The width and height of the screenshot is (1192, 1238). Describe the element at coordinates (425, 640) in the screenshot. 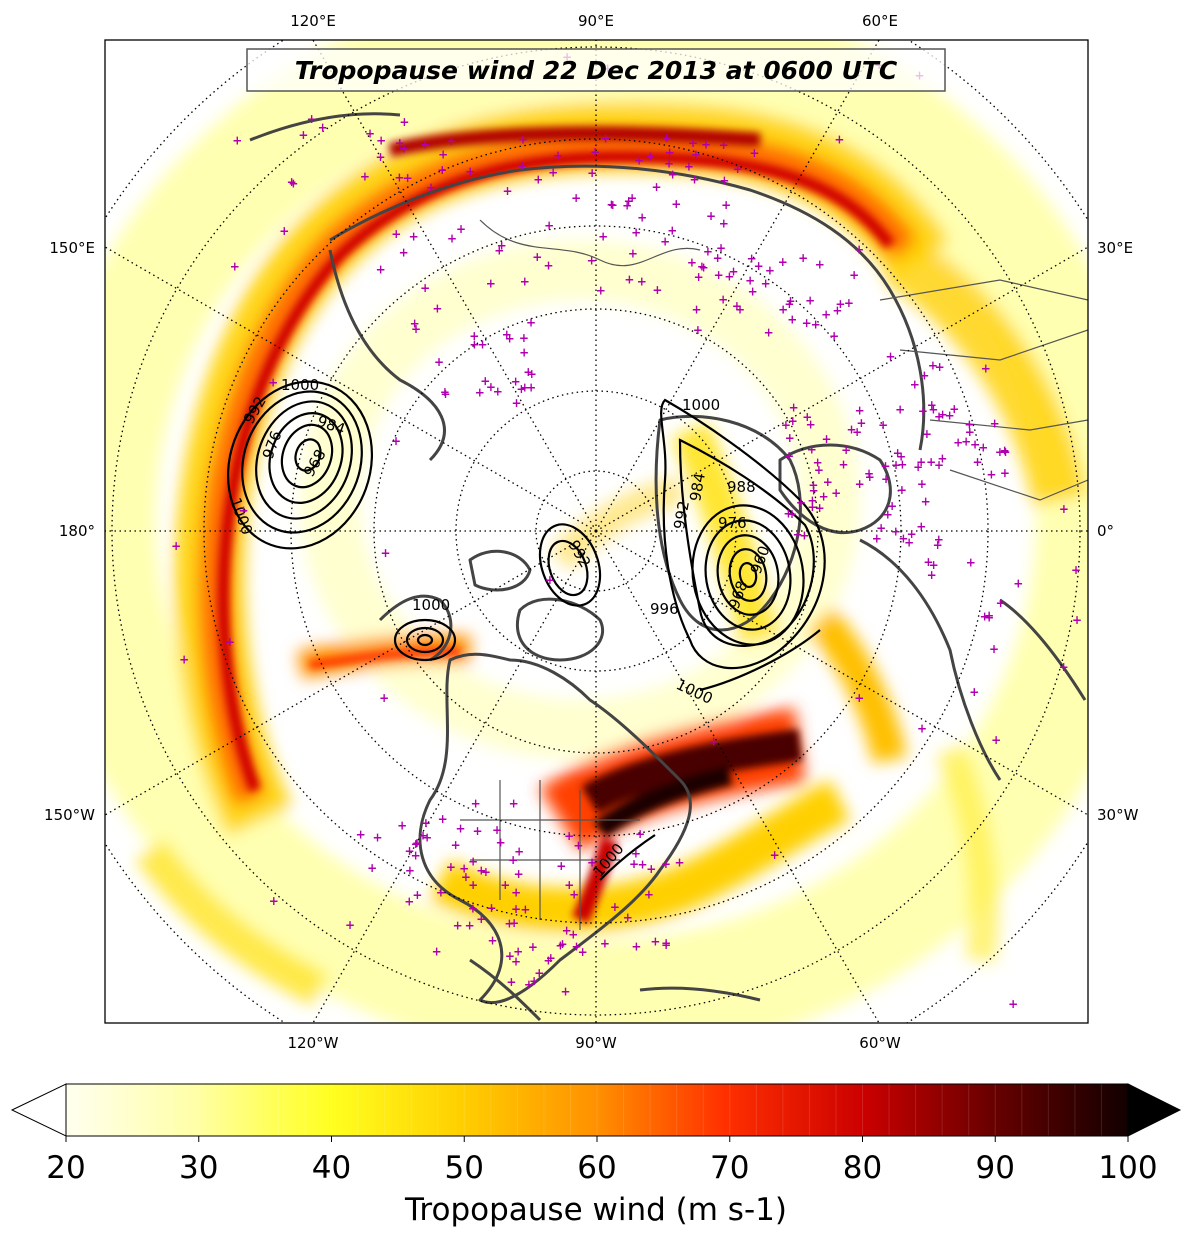

I see `nw-america-low` at that location.